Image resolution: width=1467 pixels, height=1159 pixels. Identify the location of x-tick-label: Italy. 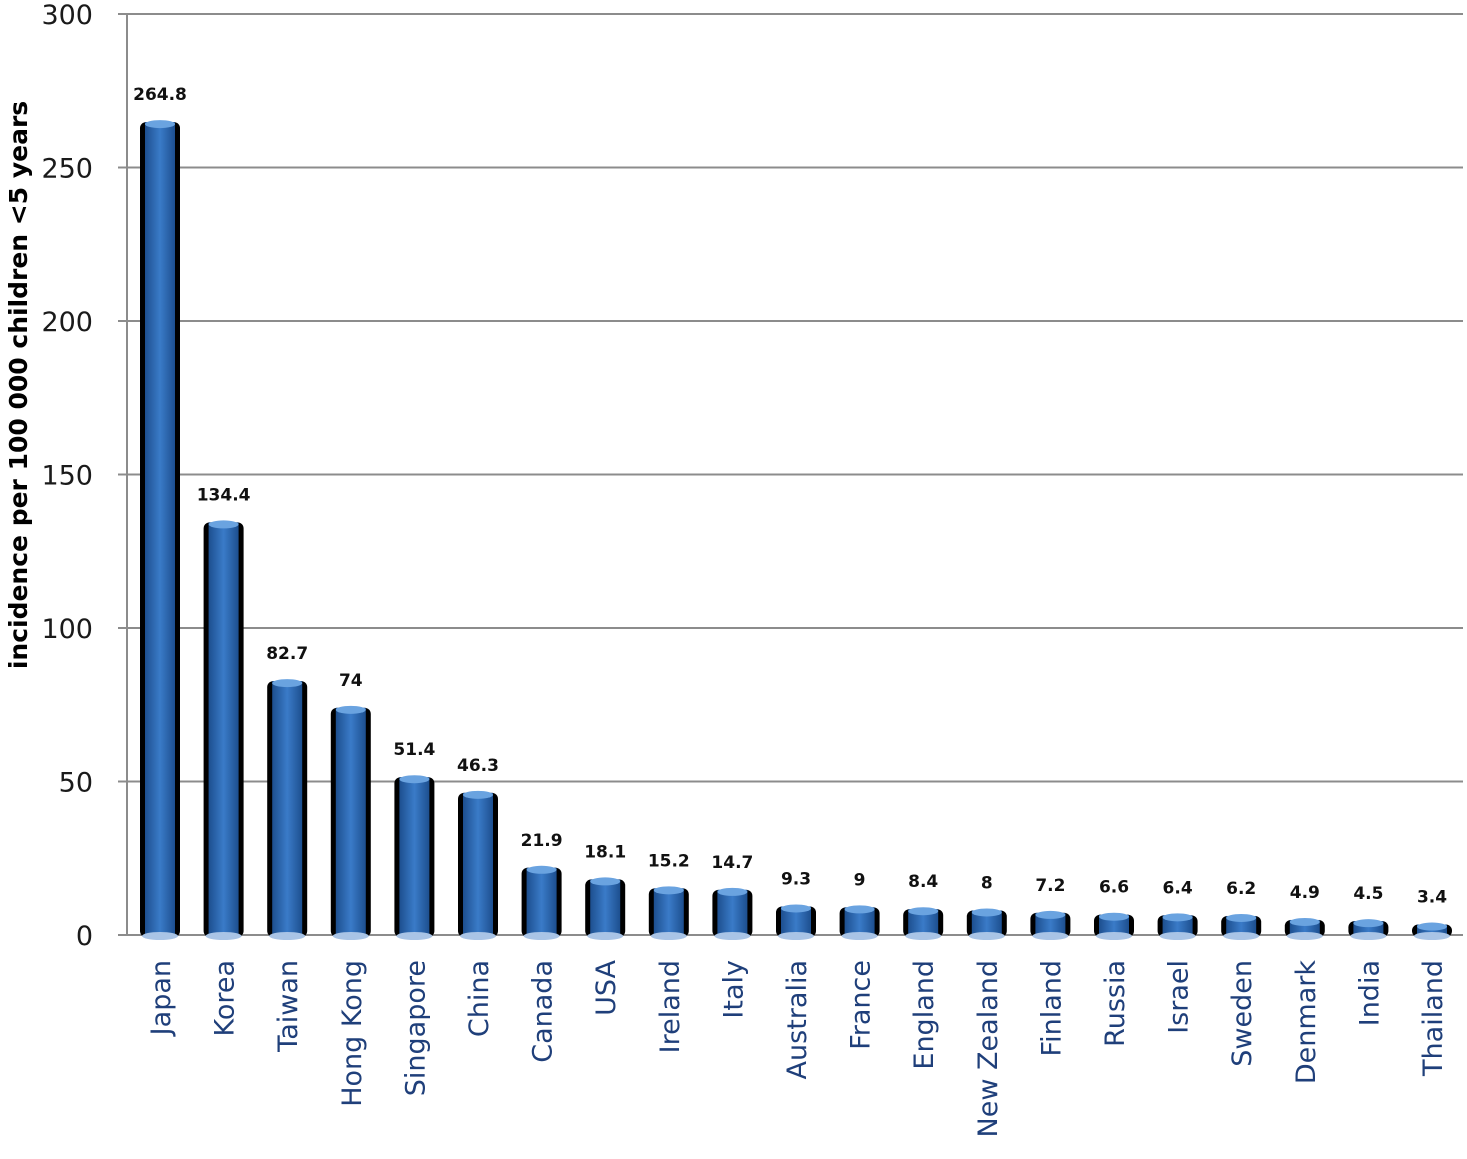
(733, 989).